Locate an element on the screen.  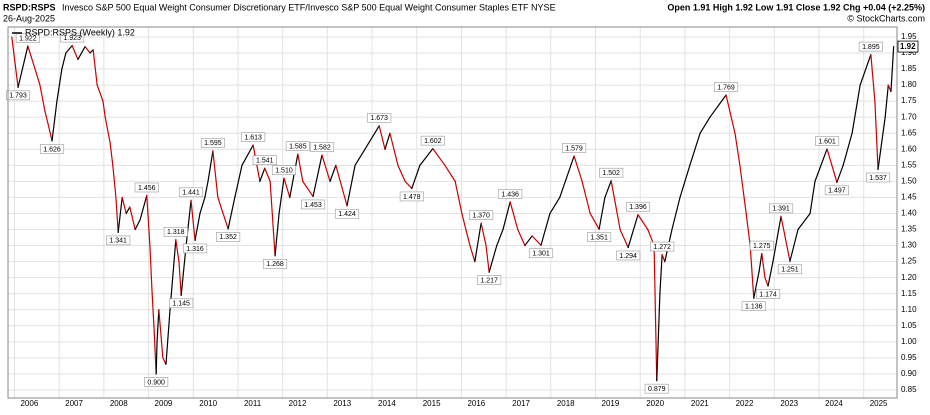
data-label: 1.497 is located at coordinates (837, 191).